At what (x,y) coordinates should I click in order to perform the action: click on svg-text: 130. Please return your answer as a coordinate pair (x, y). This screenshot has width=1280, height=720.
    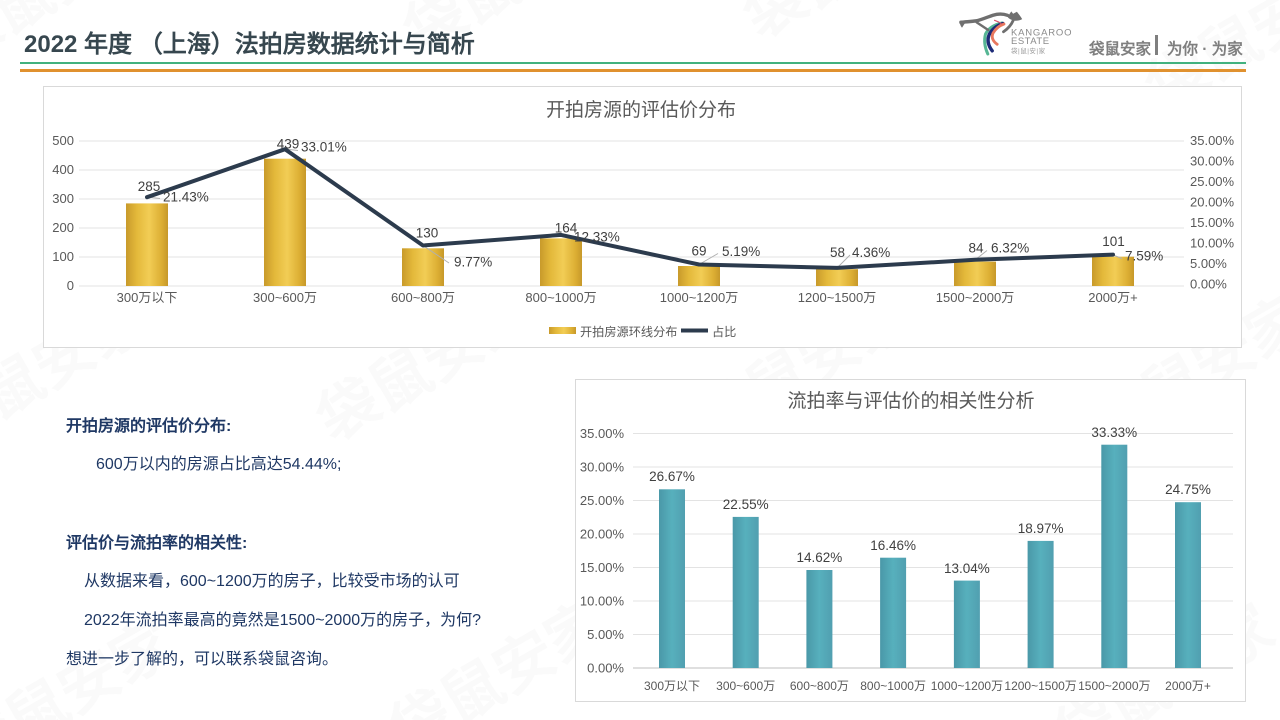
    Looking at the image, I should click on (427, 233).